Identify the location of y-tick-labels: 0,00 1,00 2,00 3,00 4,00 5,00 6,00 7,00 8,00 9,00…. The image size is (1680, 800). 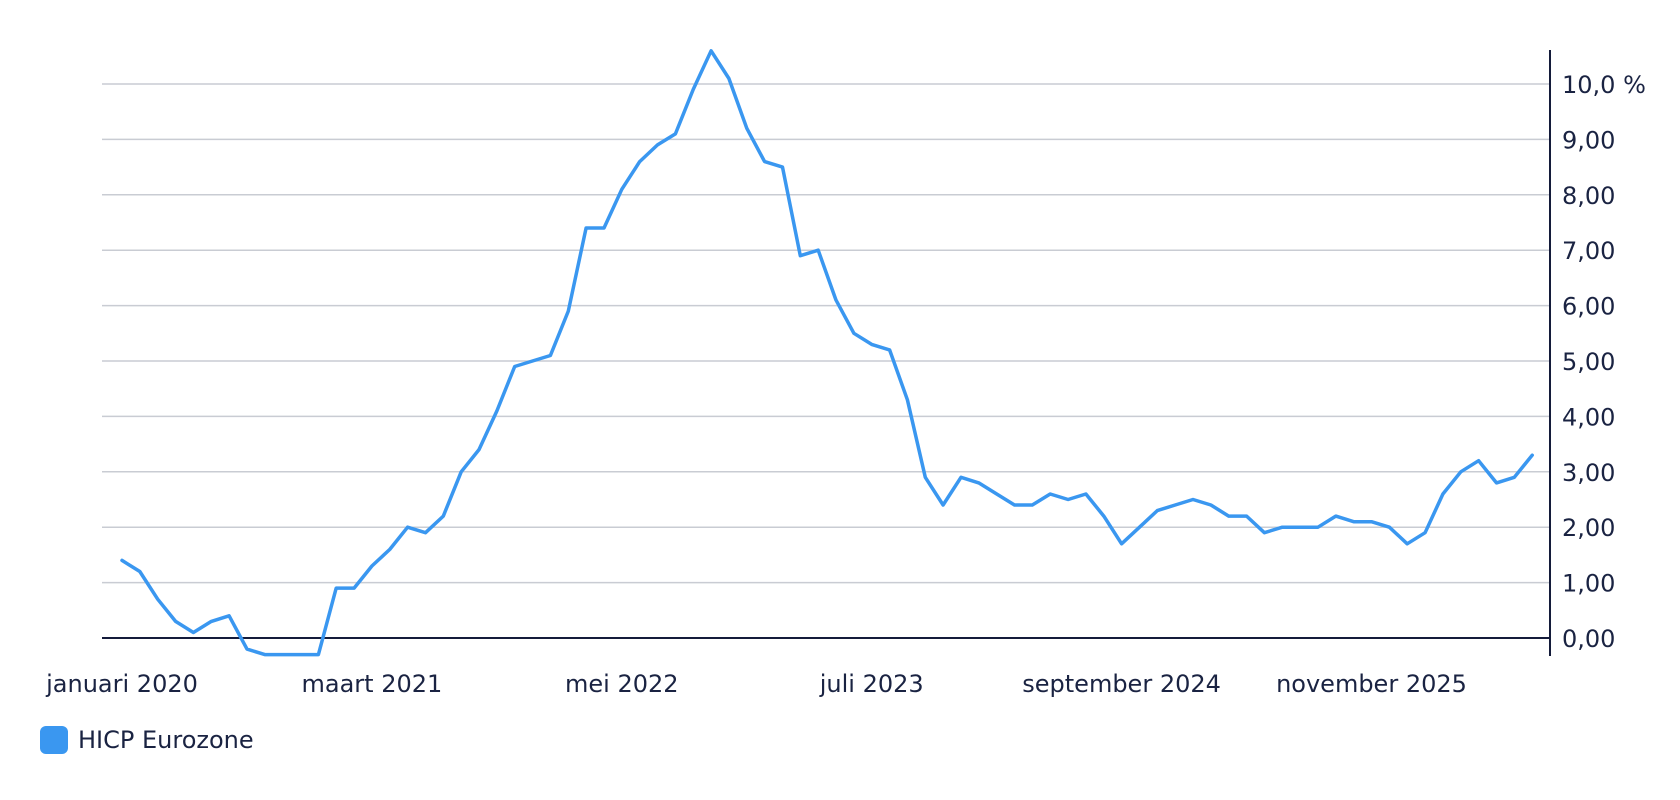
(1604, 362).